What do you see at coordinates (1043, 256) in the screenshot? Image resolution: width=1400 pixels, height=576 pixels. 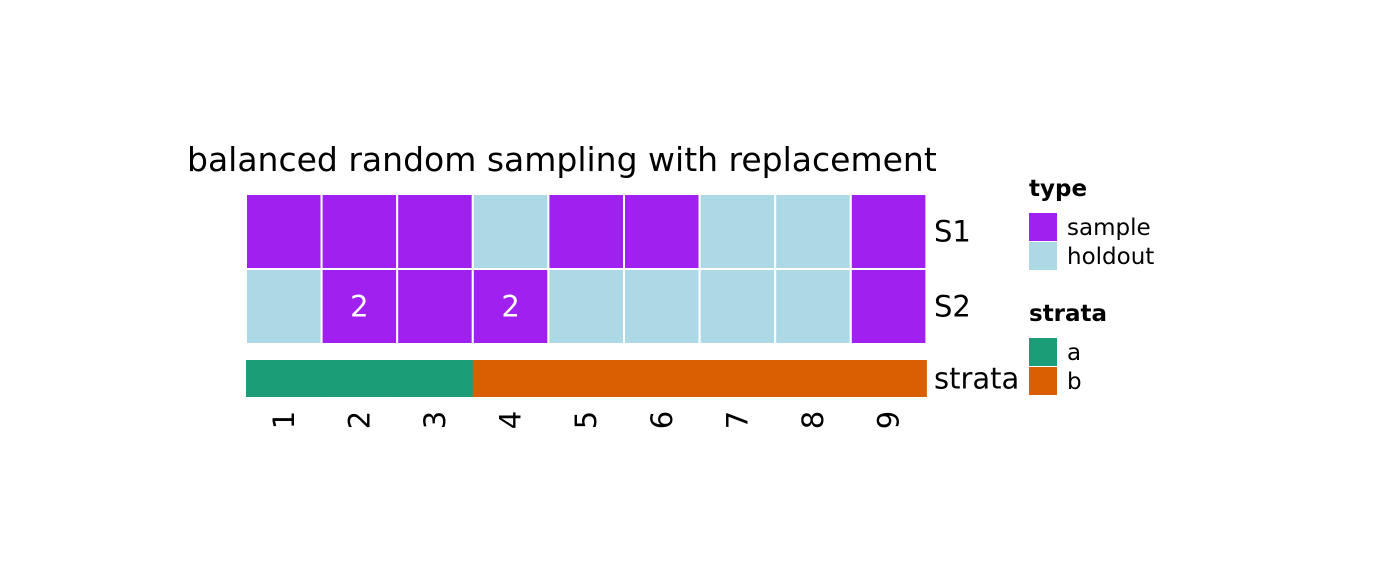 I see `legend-key-holdout` at bounding box center [1043, 256].